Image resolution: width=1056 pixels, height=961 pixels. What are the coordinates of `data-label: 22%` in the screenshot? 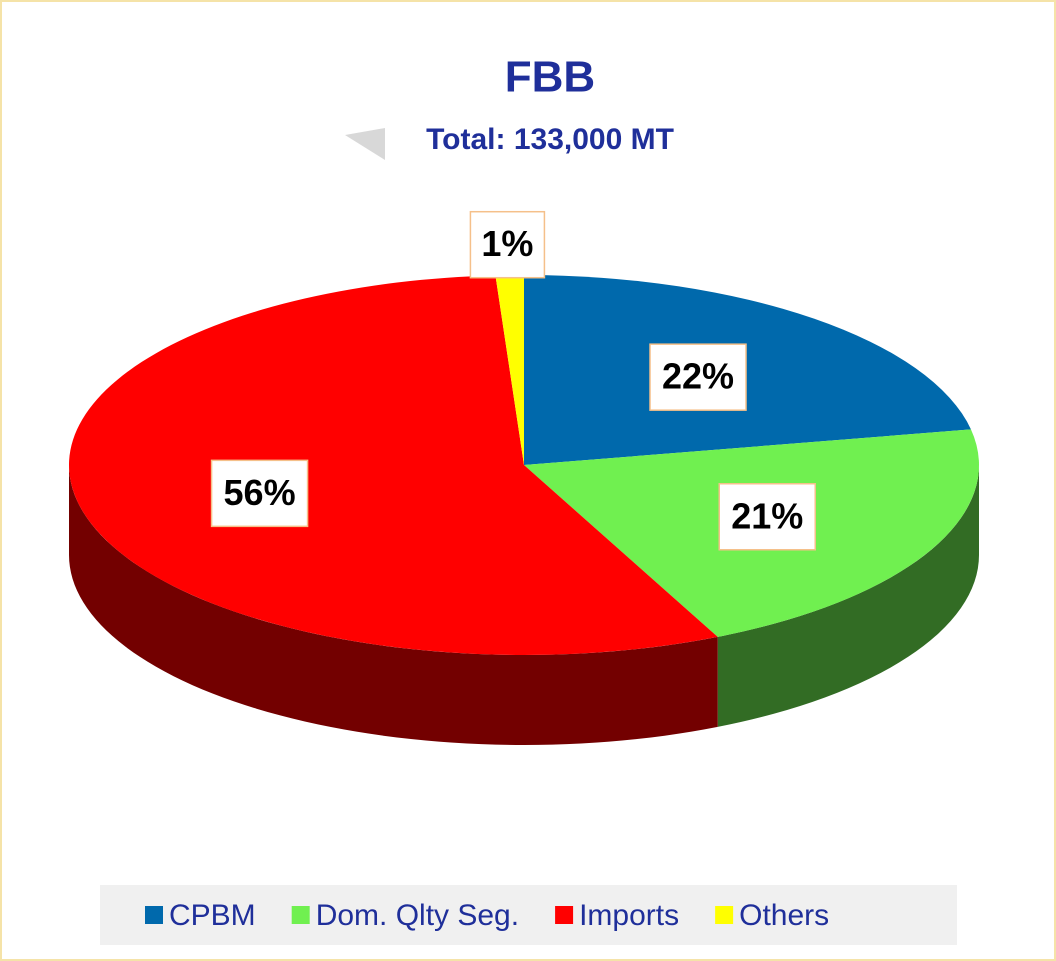 It's located at (698, 376).